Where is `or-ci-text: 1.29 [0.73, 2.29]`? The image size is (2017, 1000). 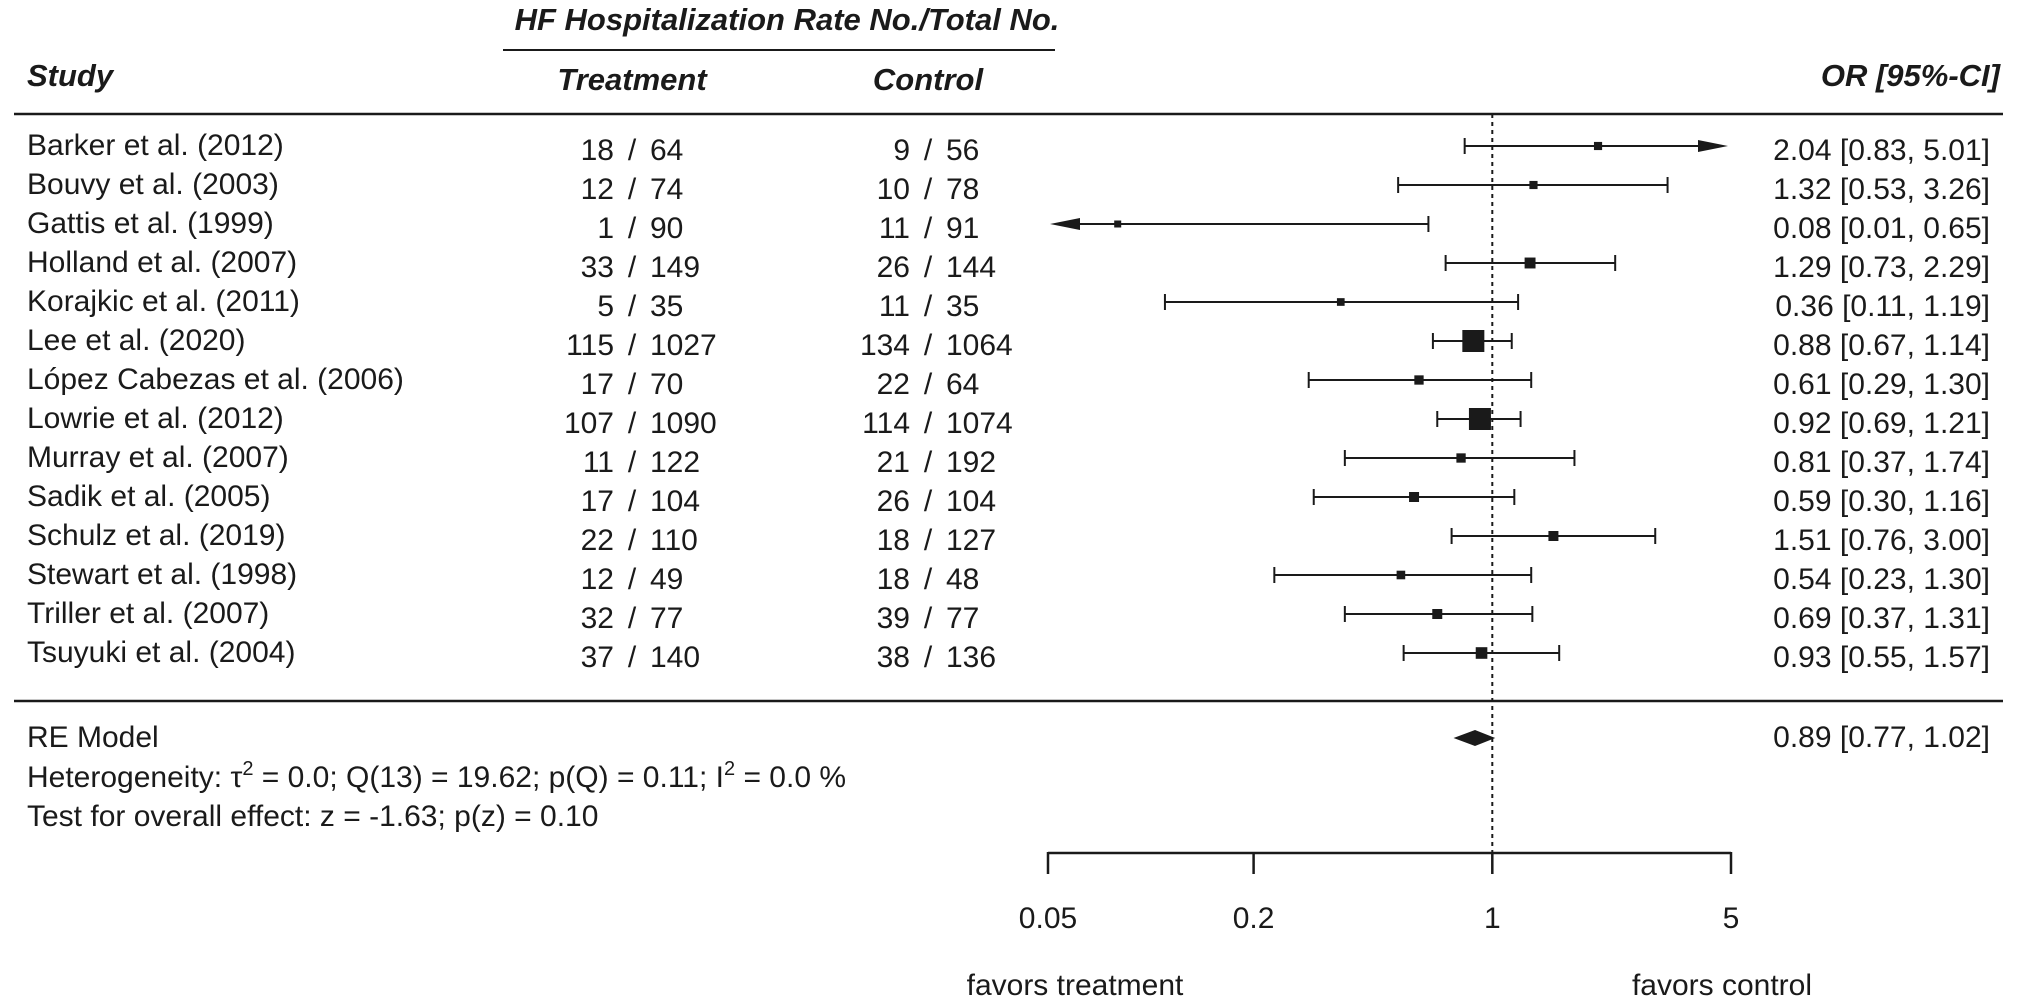 or-ci-text: 1.29 [0.73, 2.29] is located at coordinates (1881, 267).